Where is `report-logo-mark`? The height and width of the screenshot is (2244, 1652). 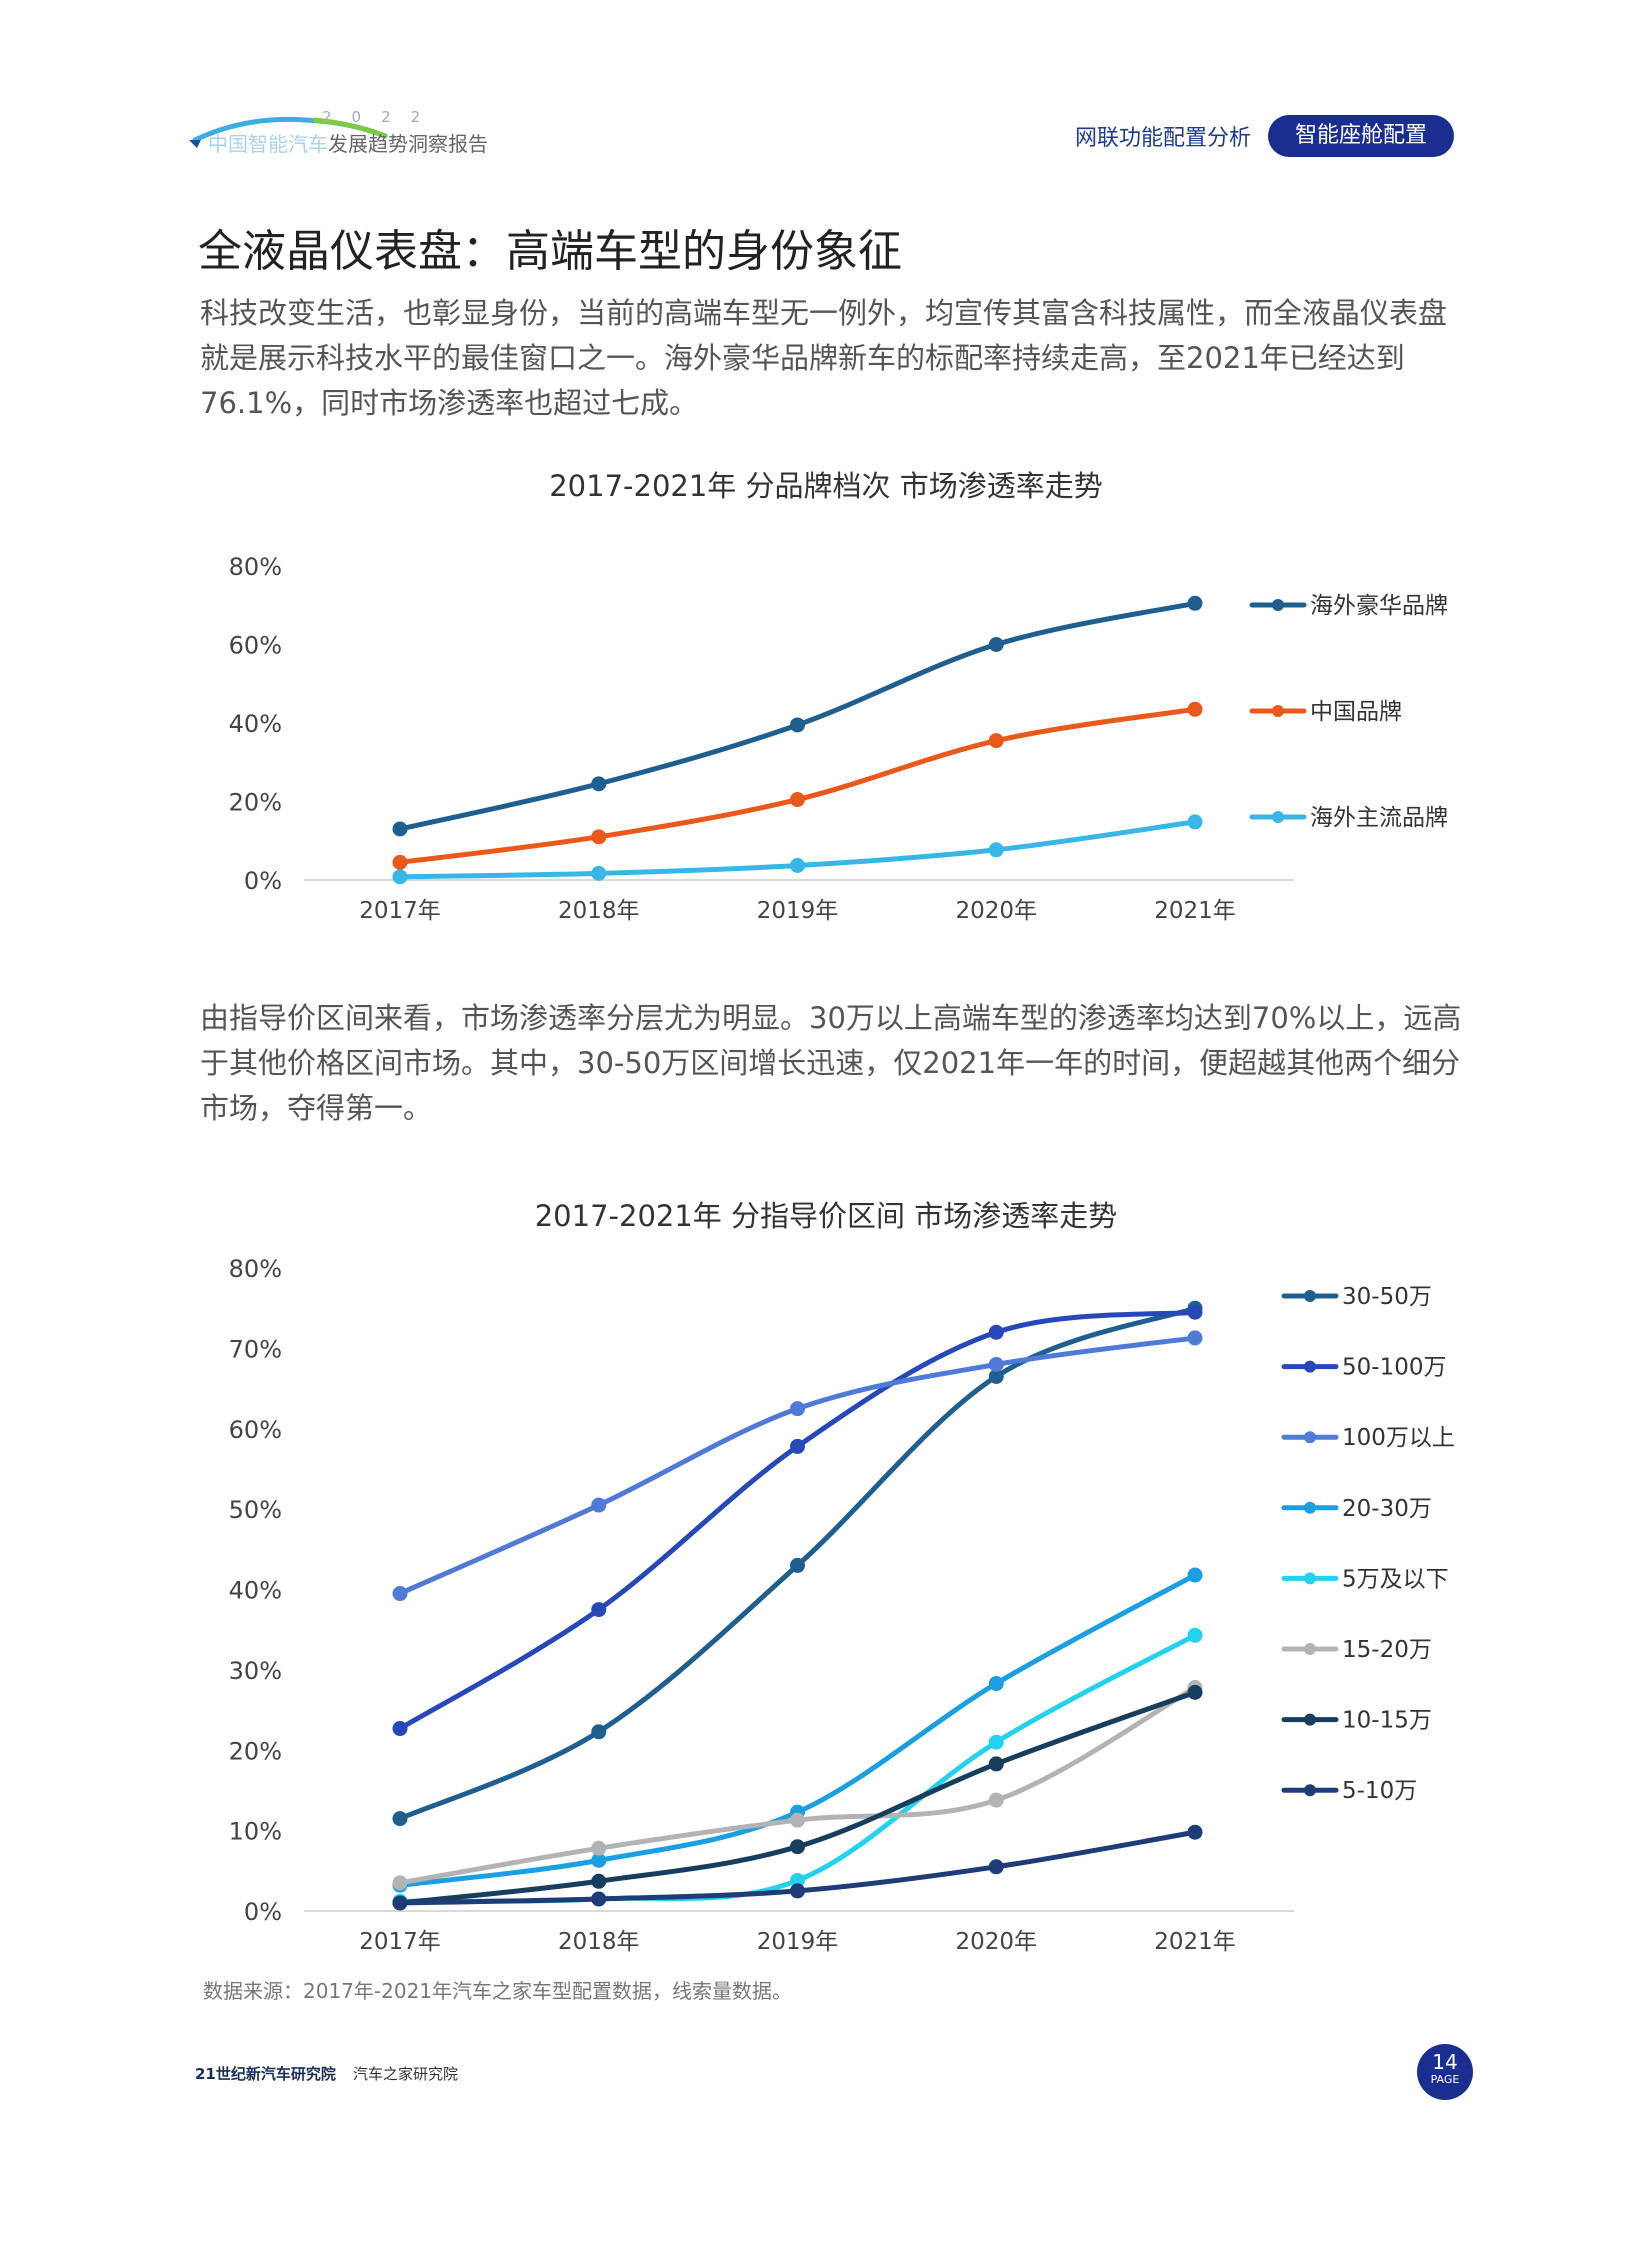 report-logo-mark is located at coordinates (288, 132).